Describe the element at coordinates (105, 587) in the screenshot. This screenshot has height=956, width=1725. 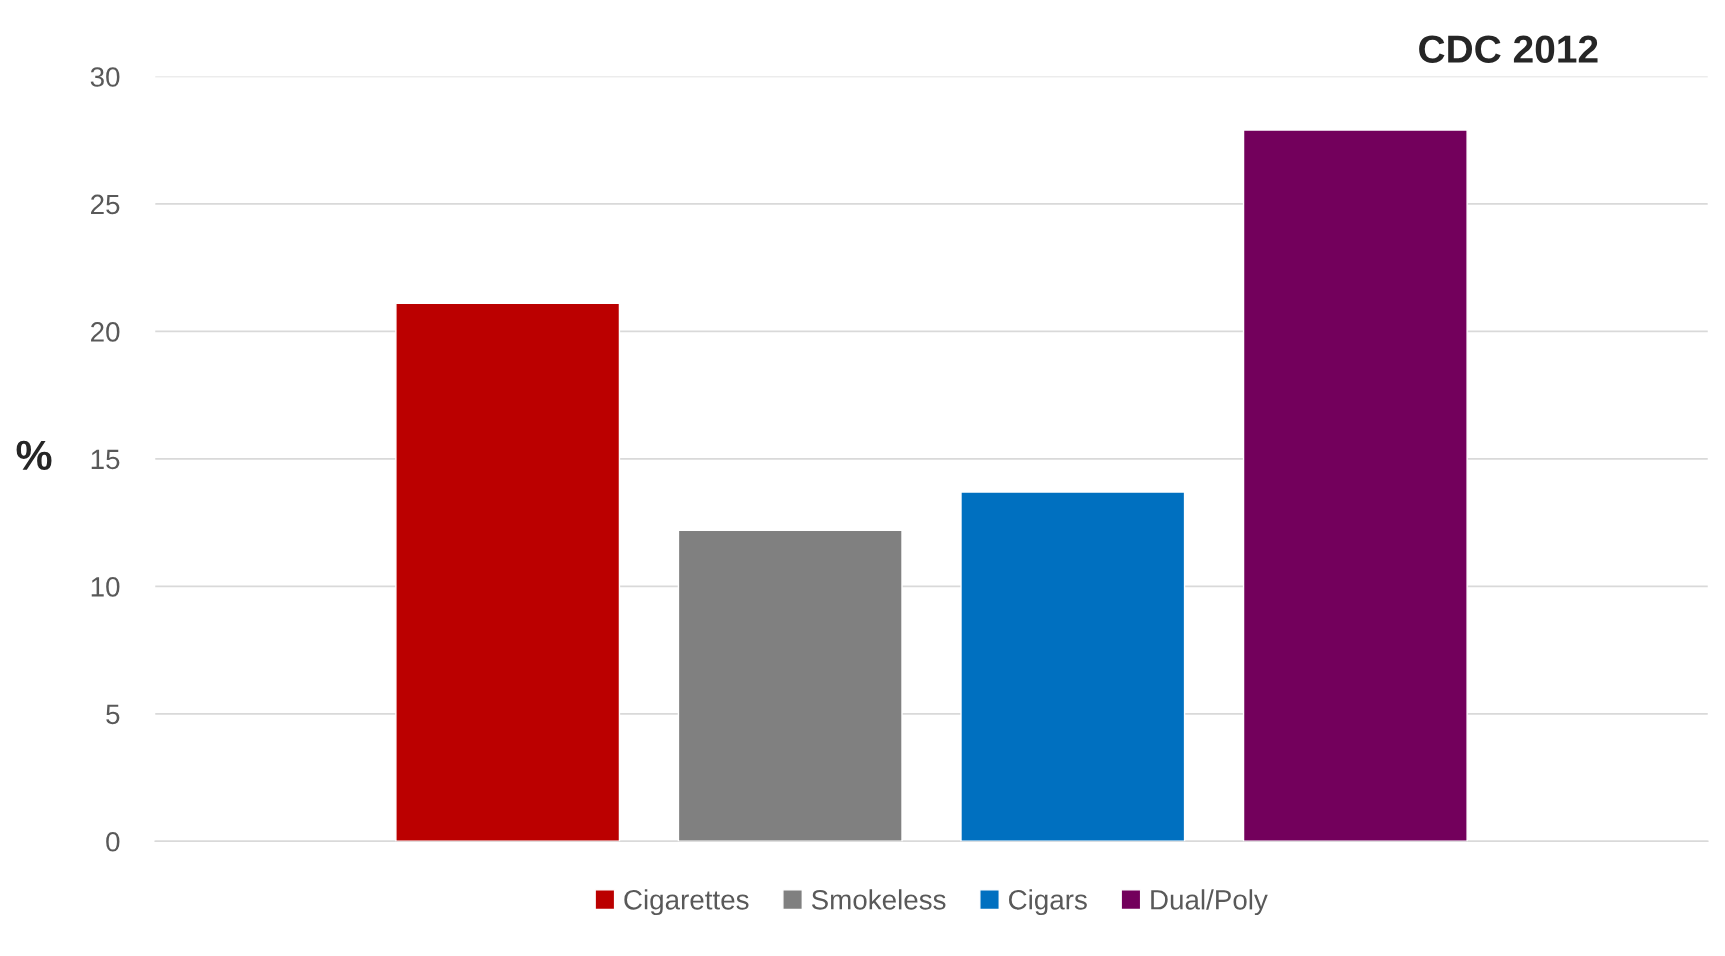
I see `y-tick-label: 10` at that location.